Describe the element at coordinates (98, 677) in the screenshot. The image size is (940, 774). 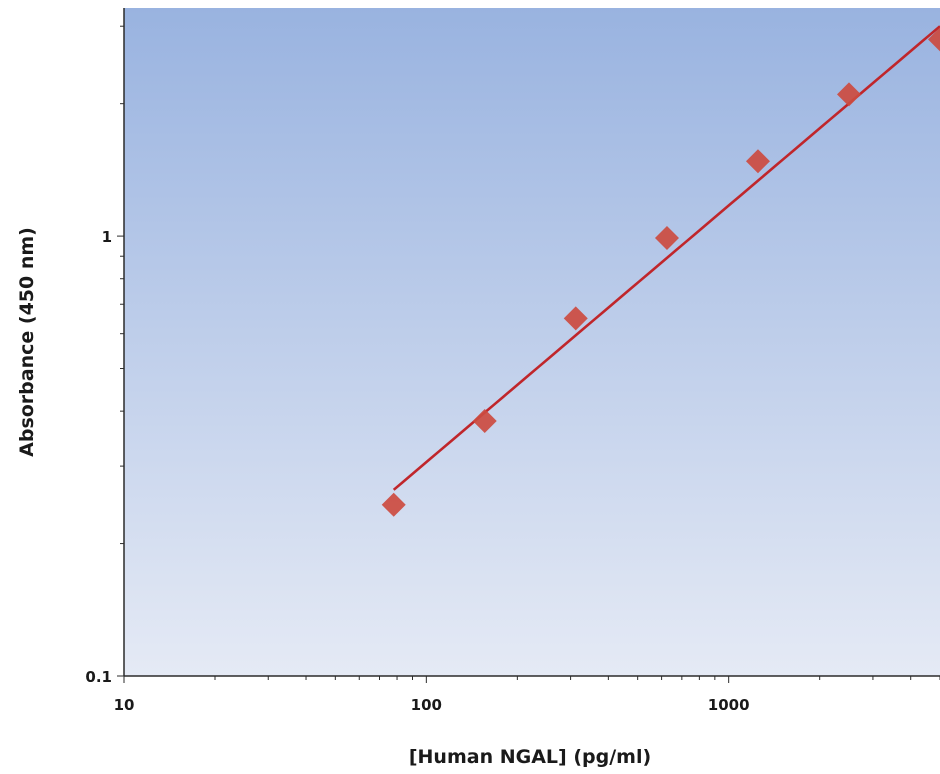
I see `y-tick-label: 0.1` at that location.